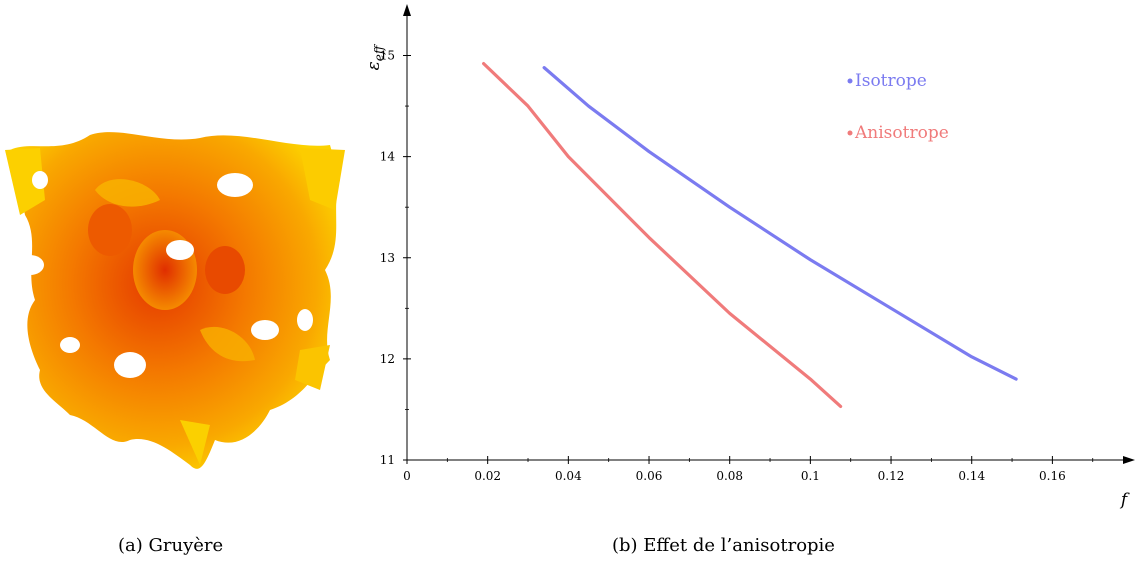 The width and height of the screenshot is (1139, 563). What do you see at coordinates (387, 359) in the screenshot?
I see `y-tick-label: 12` at bounding box center [387, 359].